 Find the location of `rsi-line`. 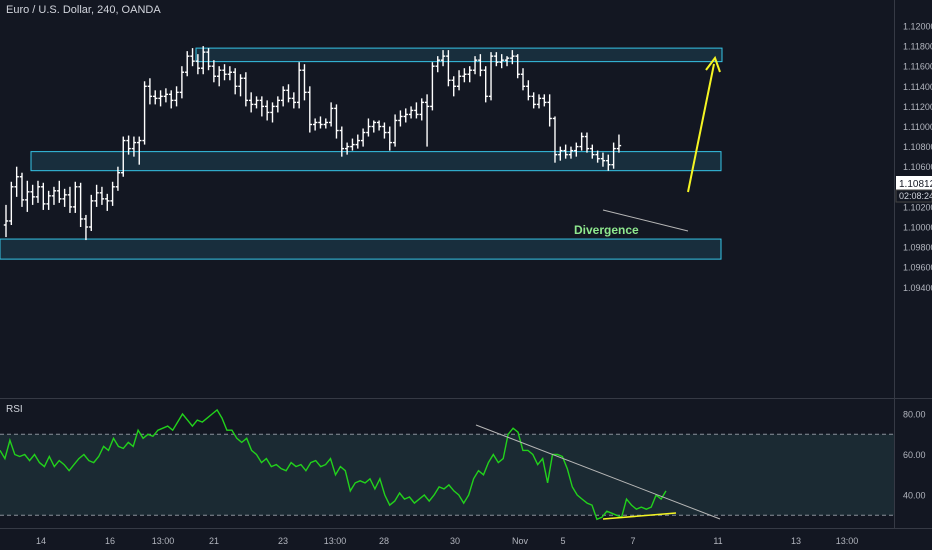

rsi-line is located at coordinates (333, 464).